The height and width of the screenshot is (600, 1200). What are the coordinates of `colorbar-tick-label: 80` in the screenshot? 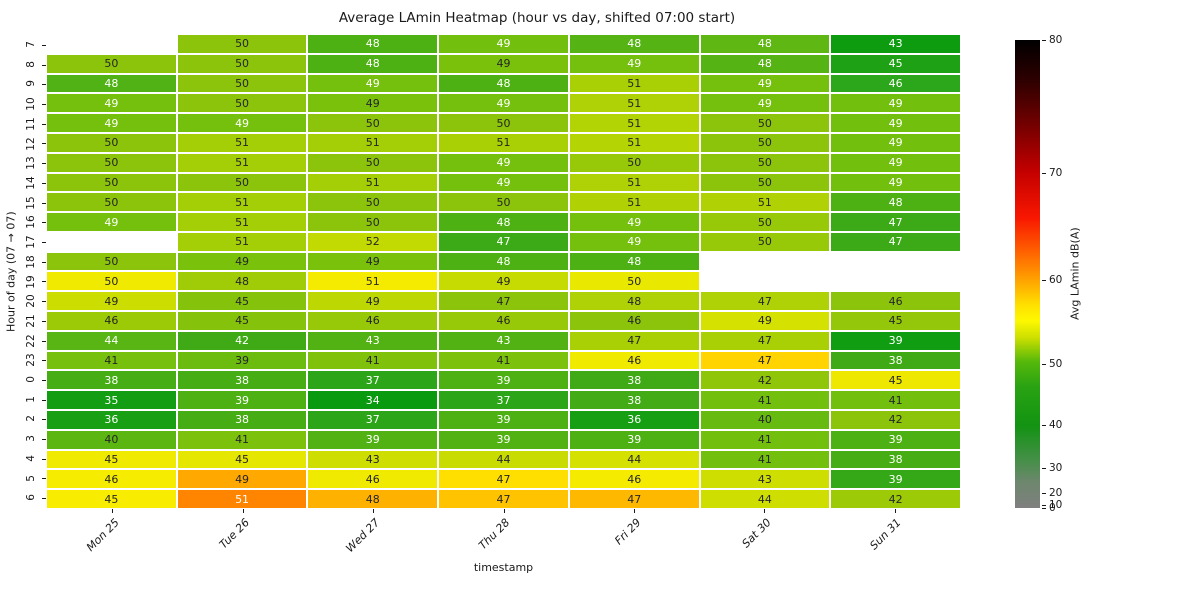 It's located at (1056, 40).